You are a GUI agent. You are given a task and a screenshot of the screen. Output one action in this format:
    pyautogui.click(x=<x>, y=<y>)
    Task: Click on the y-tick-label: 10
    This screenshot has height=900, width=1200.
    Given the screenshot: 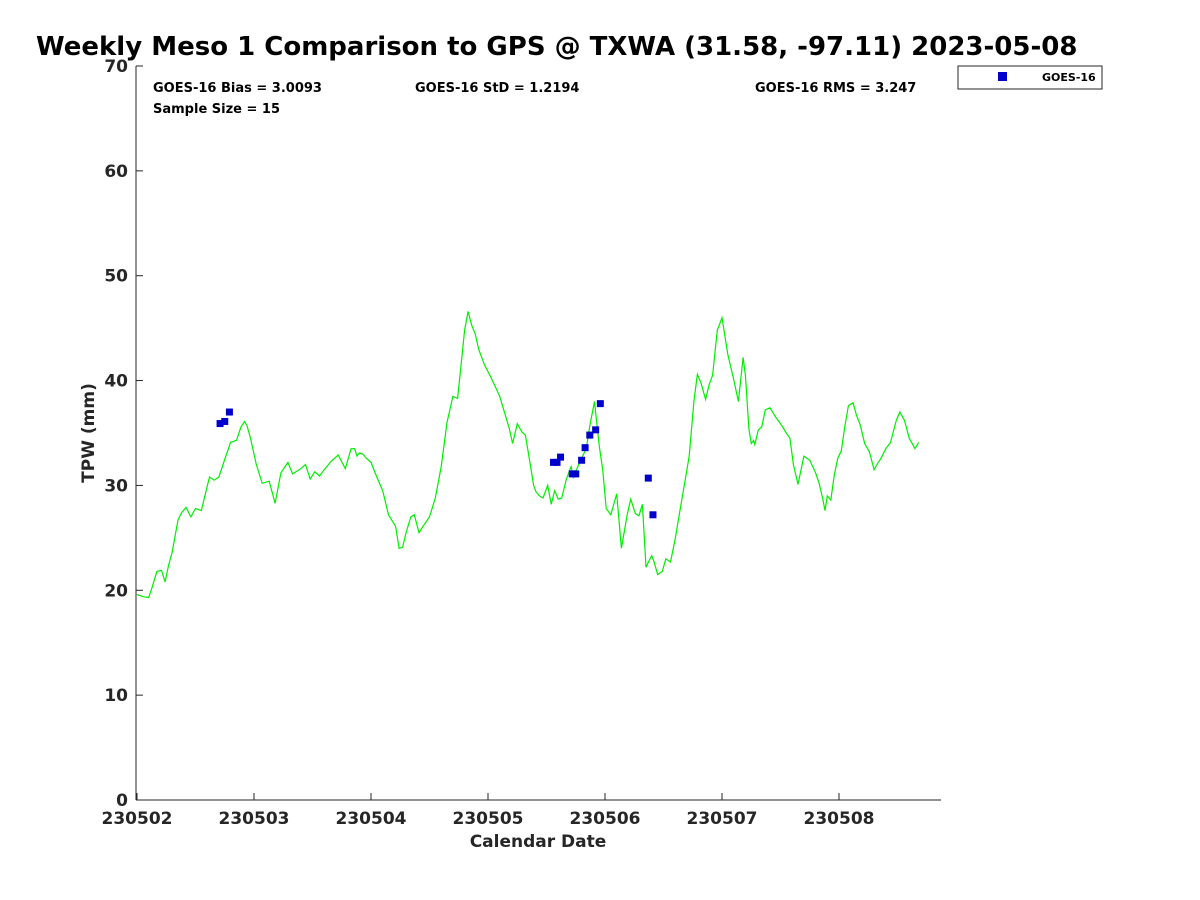 What is the action you would take?
    pyautogui.click(x=116, y=696)
    